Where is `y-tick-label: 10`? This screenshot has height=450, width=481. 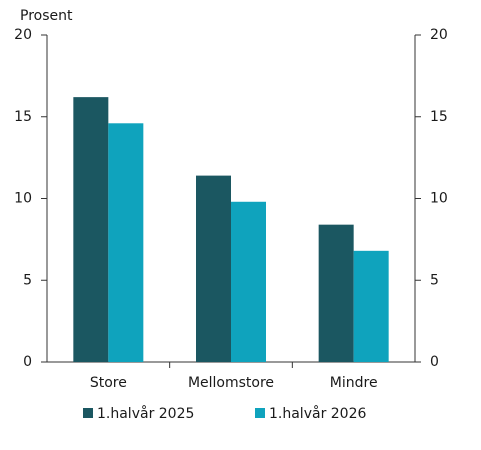
y-tick-label: 10 is located at coordinates (23, 199).